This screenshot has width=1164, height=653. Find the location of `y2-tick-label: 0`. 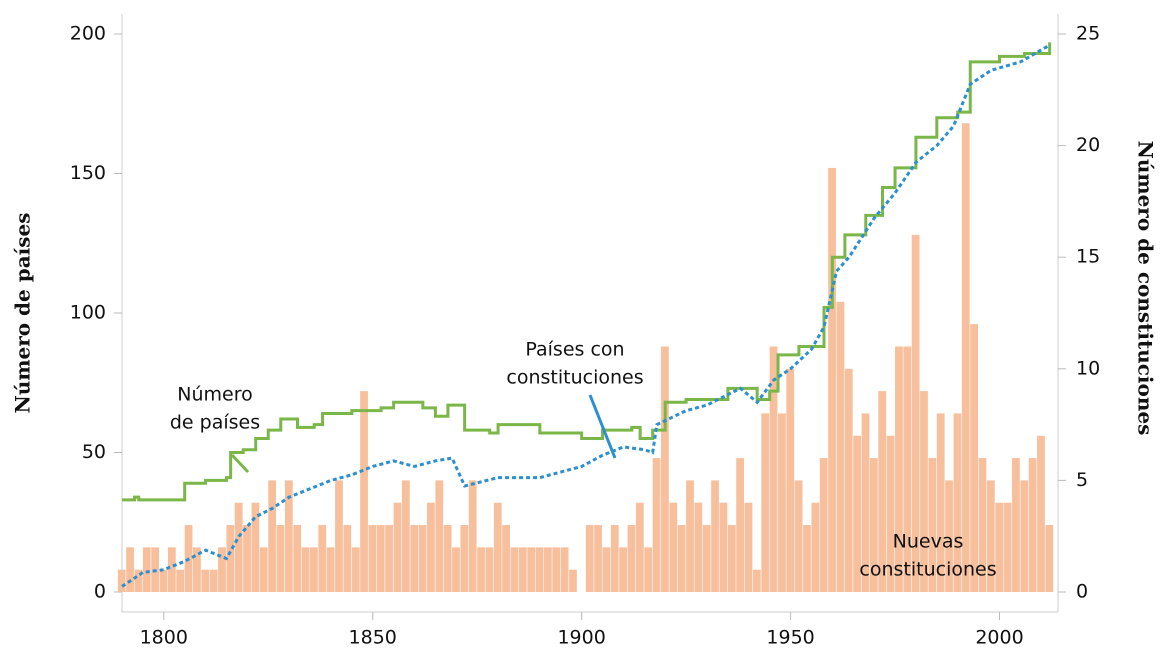

y2-tick-label: 0 is located at coordinates (1082, 592).